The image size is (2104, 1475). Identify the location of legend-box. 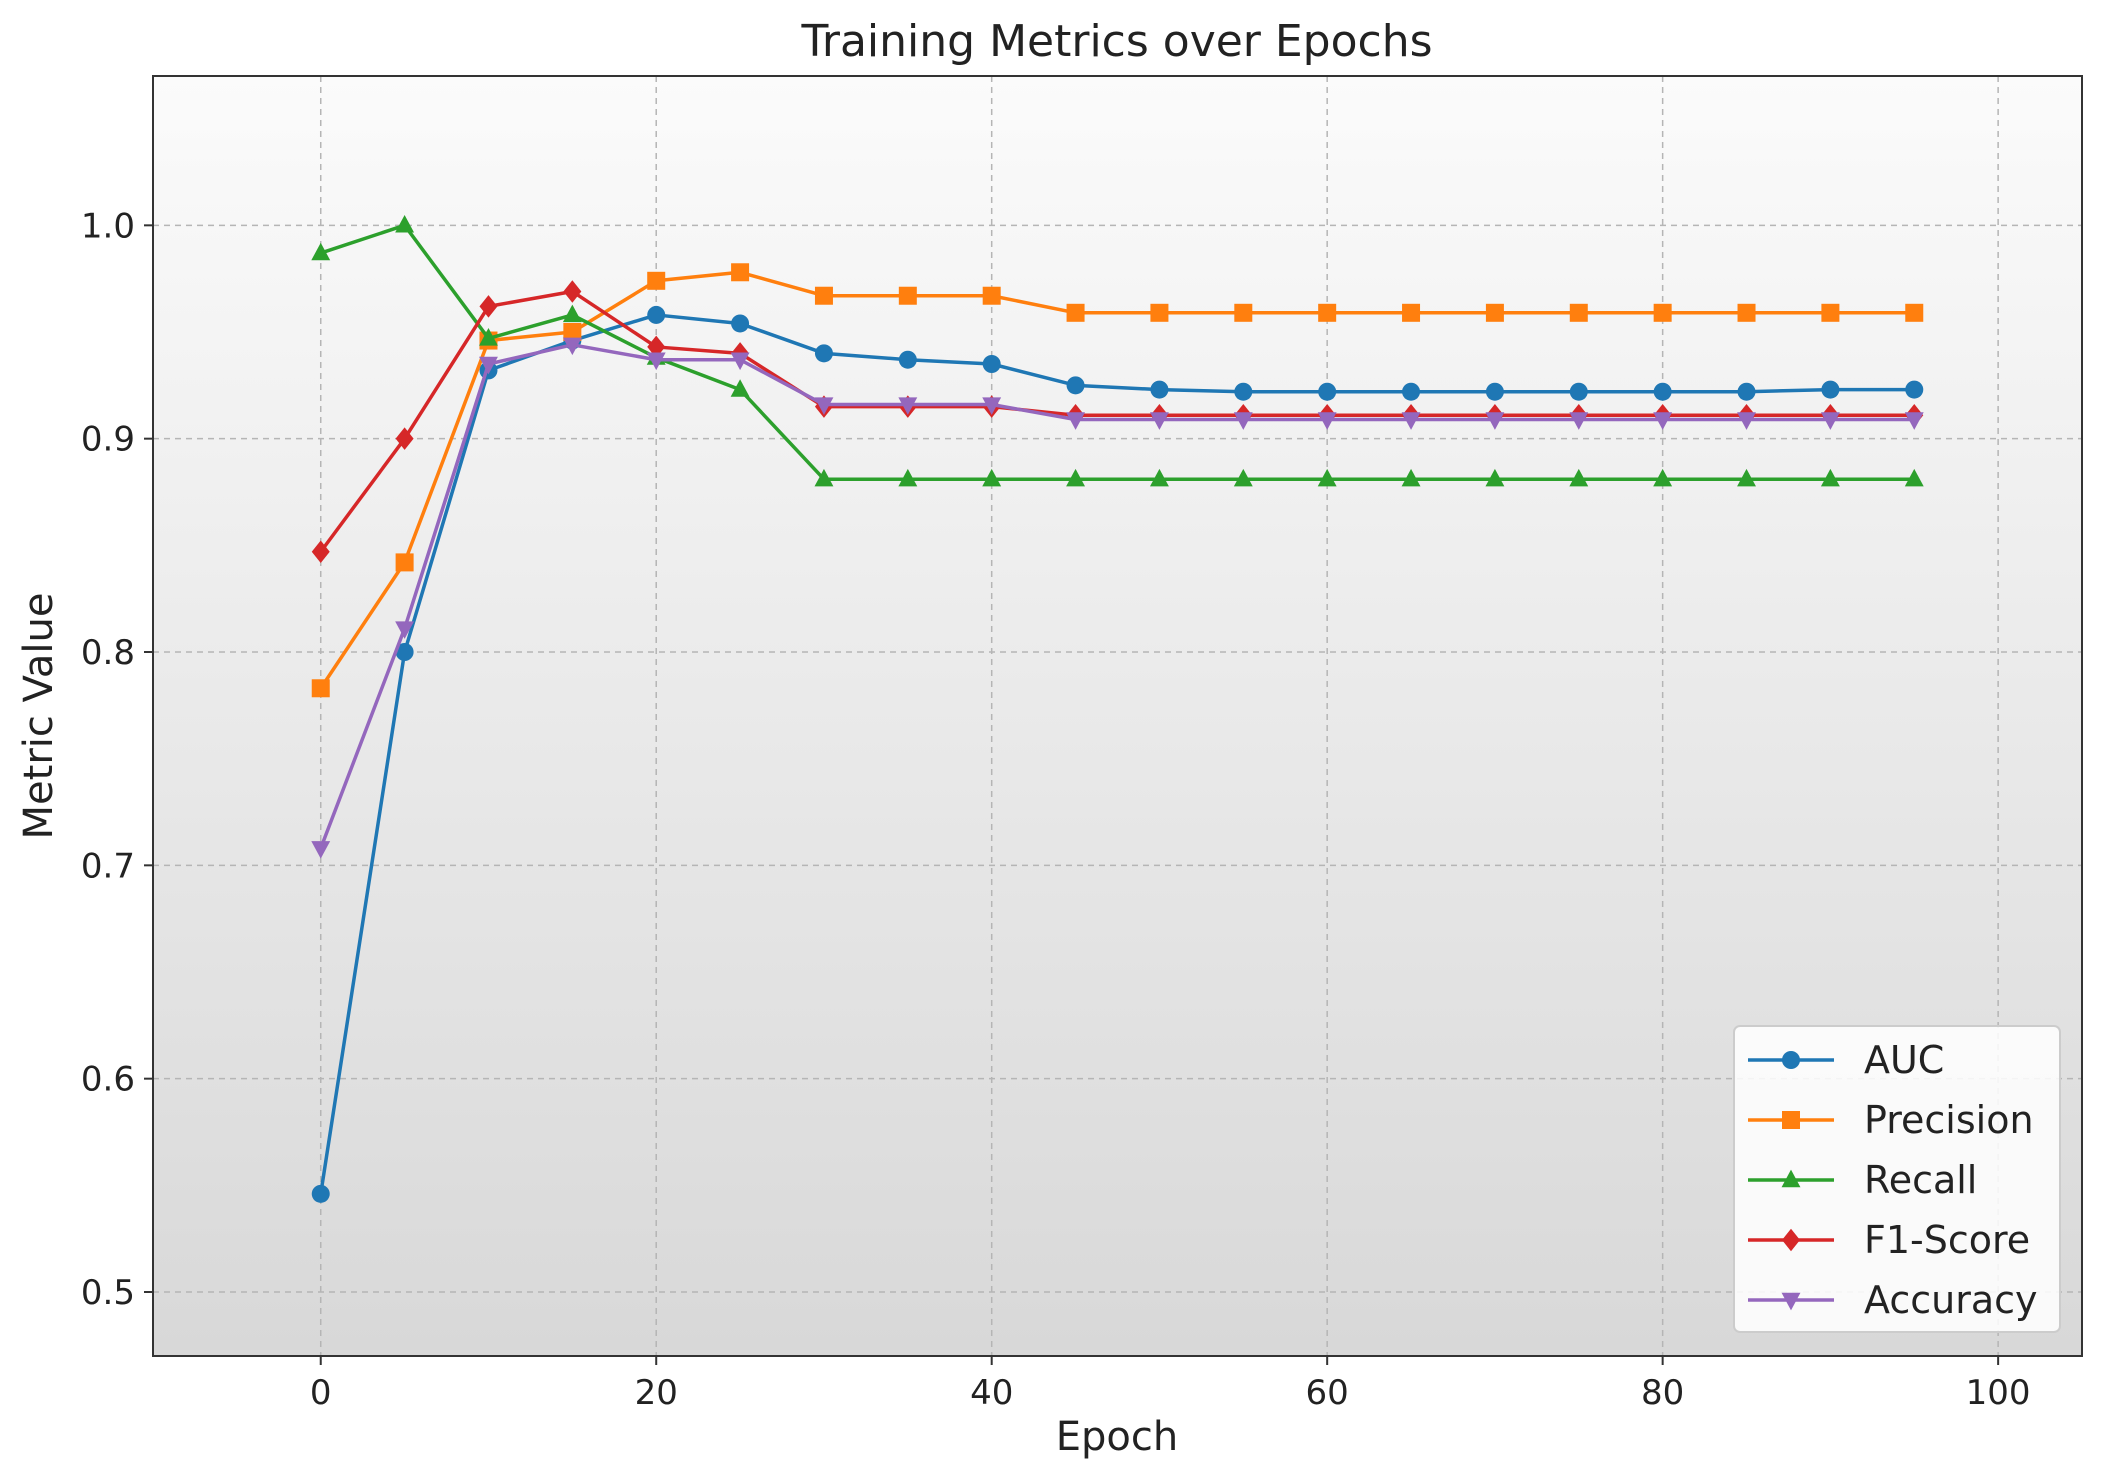
(1897, 1179).